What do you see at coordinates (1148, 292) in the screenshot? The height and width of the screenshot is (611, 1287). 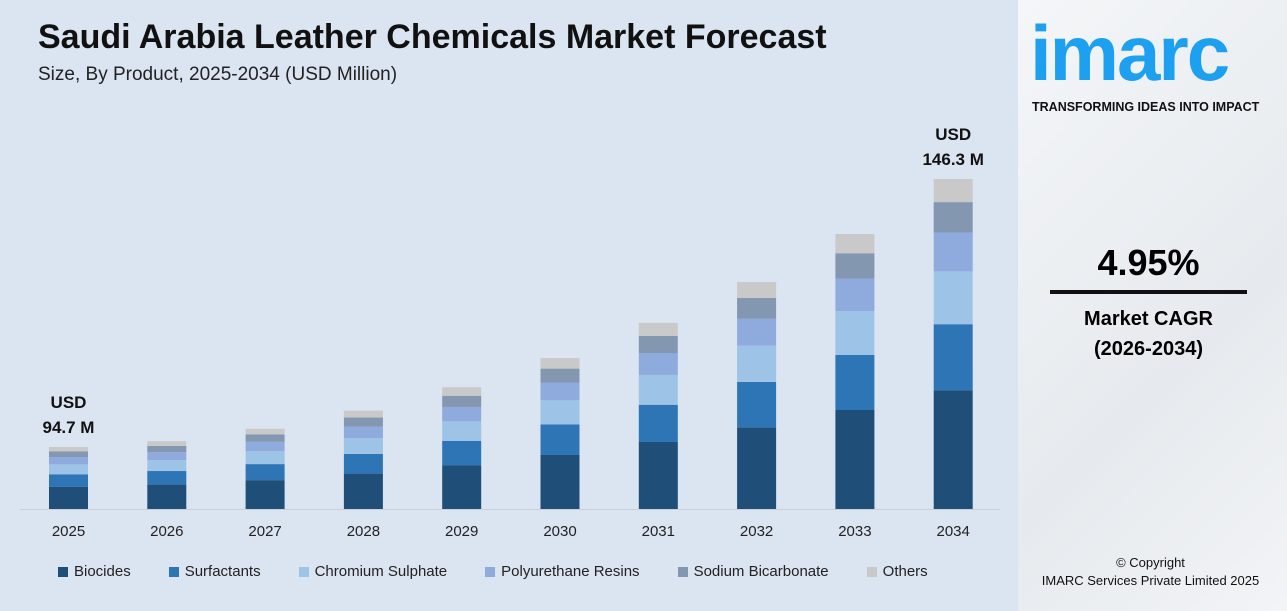 I see `divider` at bounding box center [1148, 292].